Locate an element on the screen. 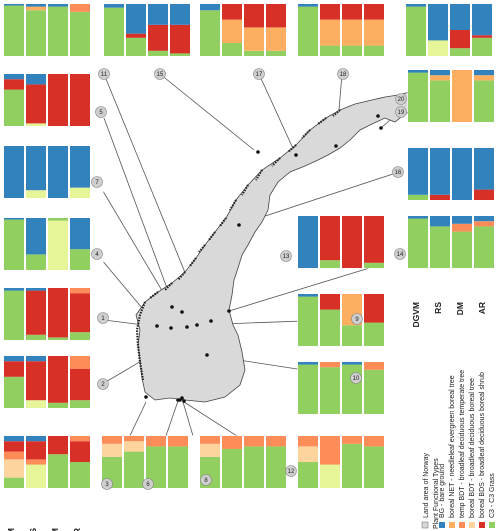 The width and height of the screenshot is (500, 531). badge-label: 4 is located at coordinates (97, 255).